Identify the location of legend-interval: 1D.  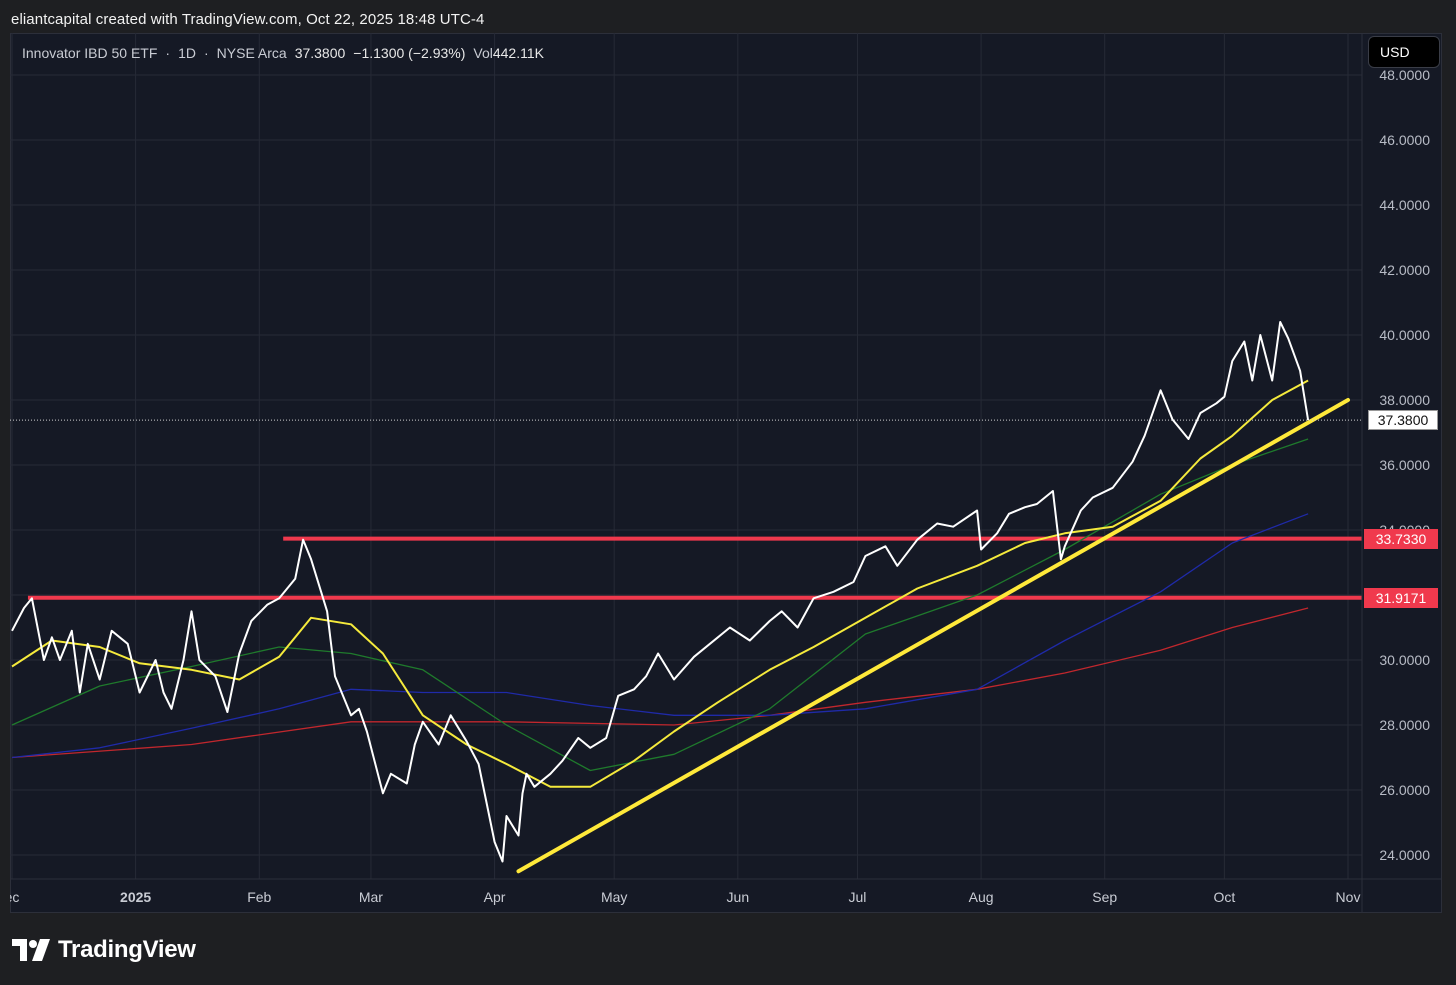
(187, 53).